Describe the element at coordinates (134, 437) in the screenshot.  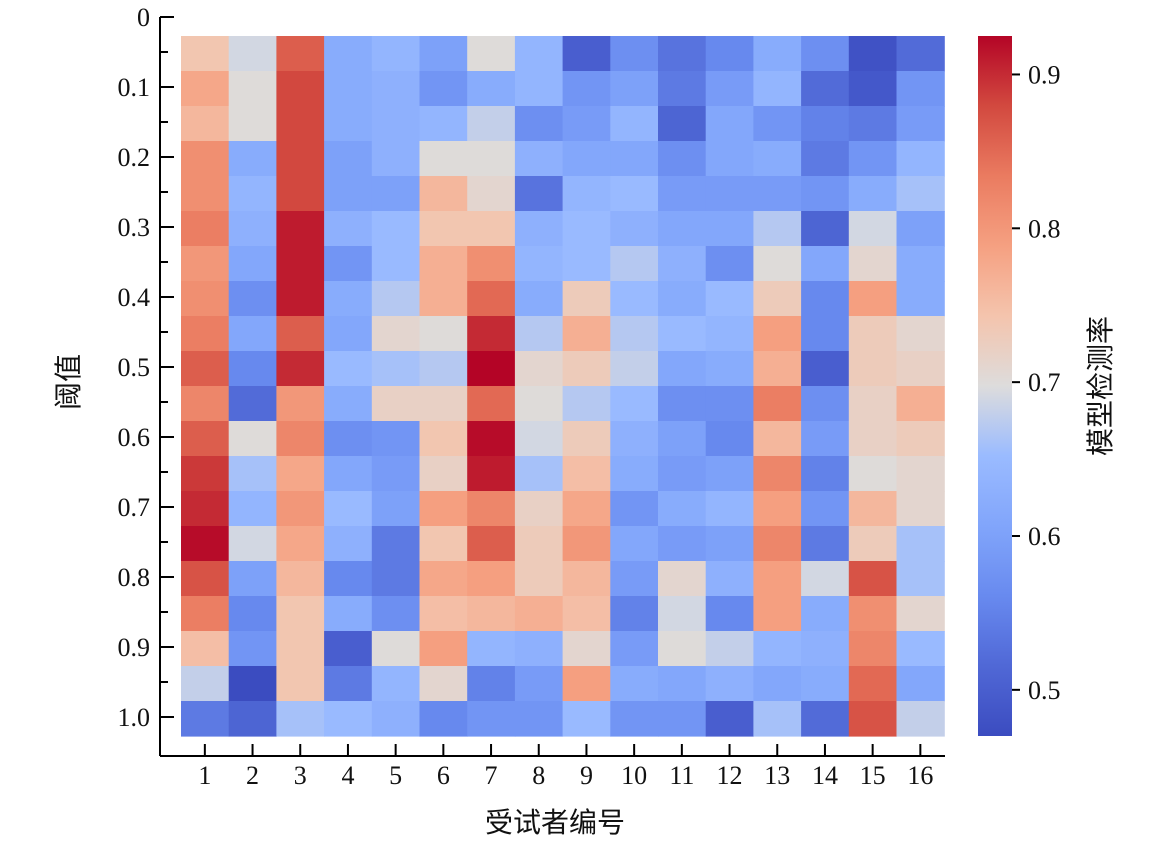
I see `y-tick-label: 0.6` at that location.